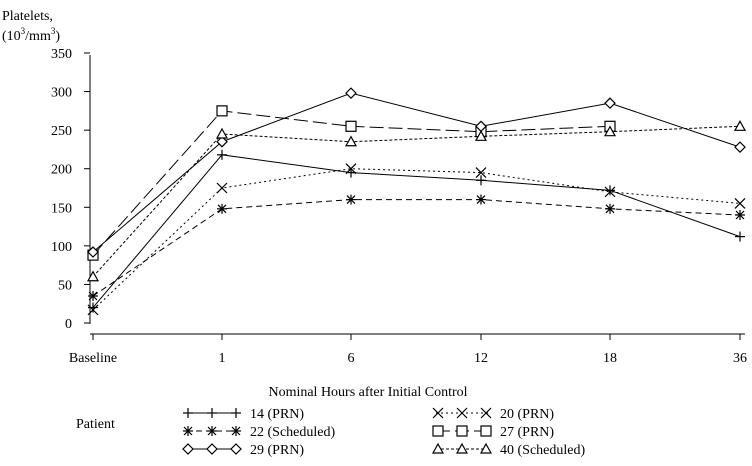 This screenshot has width=752, height=466. What do you see at coordinates (493, 432) in the screenshot?
I see `legend-item: 27 (PRN)` at bounding box center [493, 432].